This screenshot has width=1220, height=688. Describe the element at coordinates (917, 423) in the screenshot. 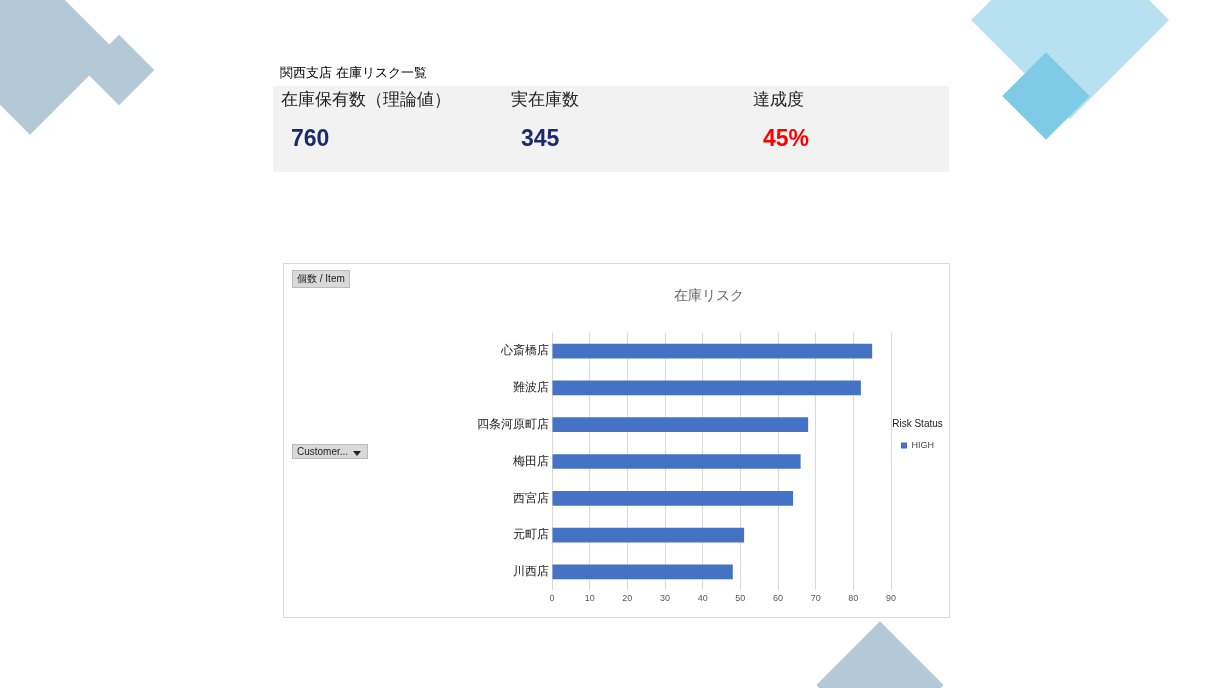

I see `legend-title: Risk Status` at that location.